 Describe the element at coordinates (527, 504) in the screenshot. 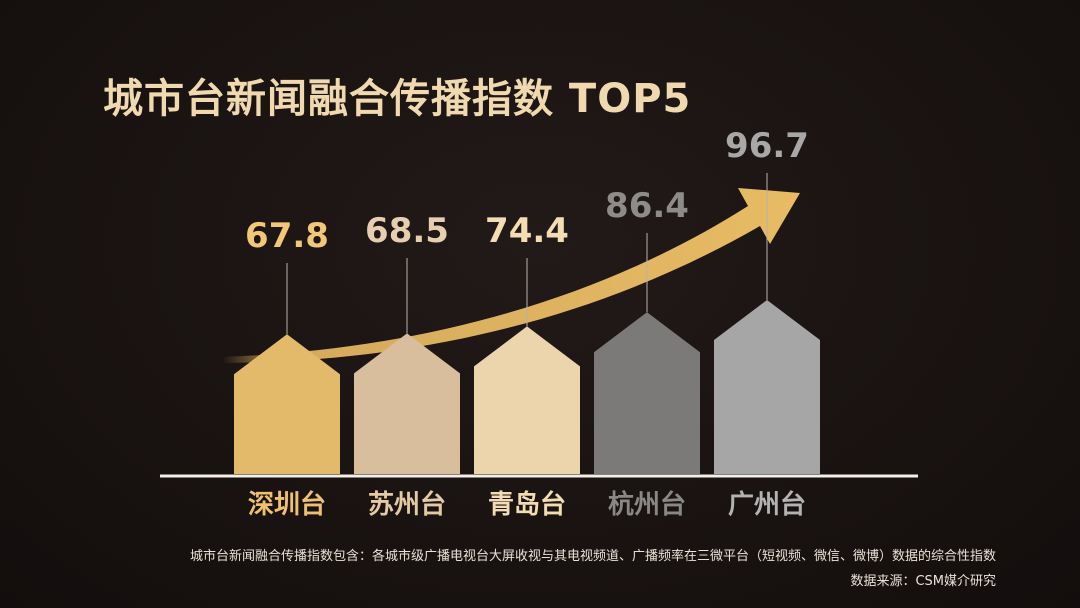

I see `category-label-3: 青岛台` at that location.